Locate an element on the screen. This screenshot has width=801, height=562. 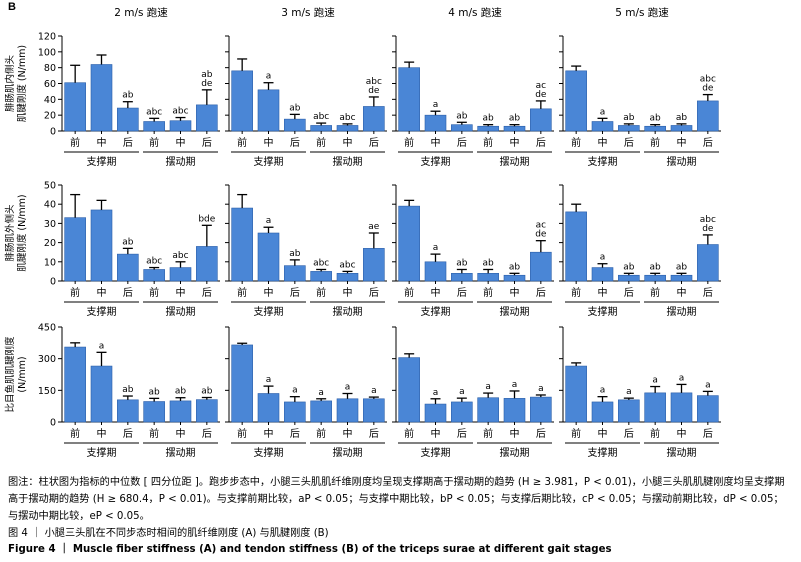
y-tick-label: 300 is located at coordinates (47, 359).